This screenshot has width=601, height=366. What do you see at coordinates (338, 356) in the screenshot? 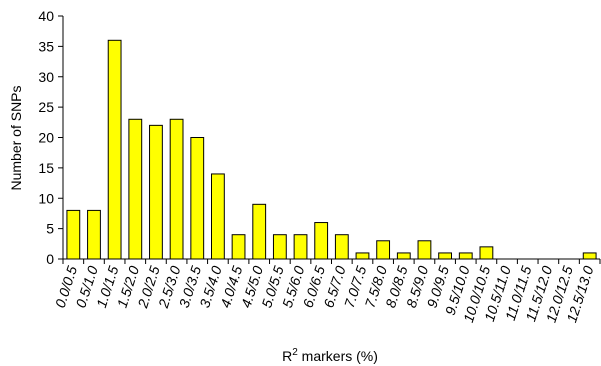
I see `x-axis-title-rest: markers (%)` at bounding box center [338, 356].